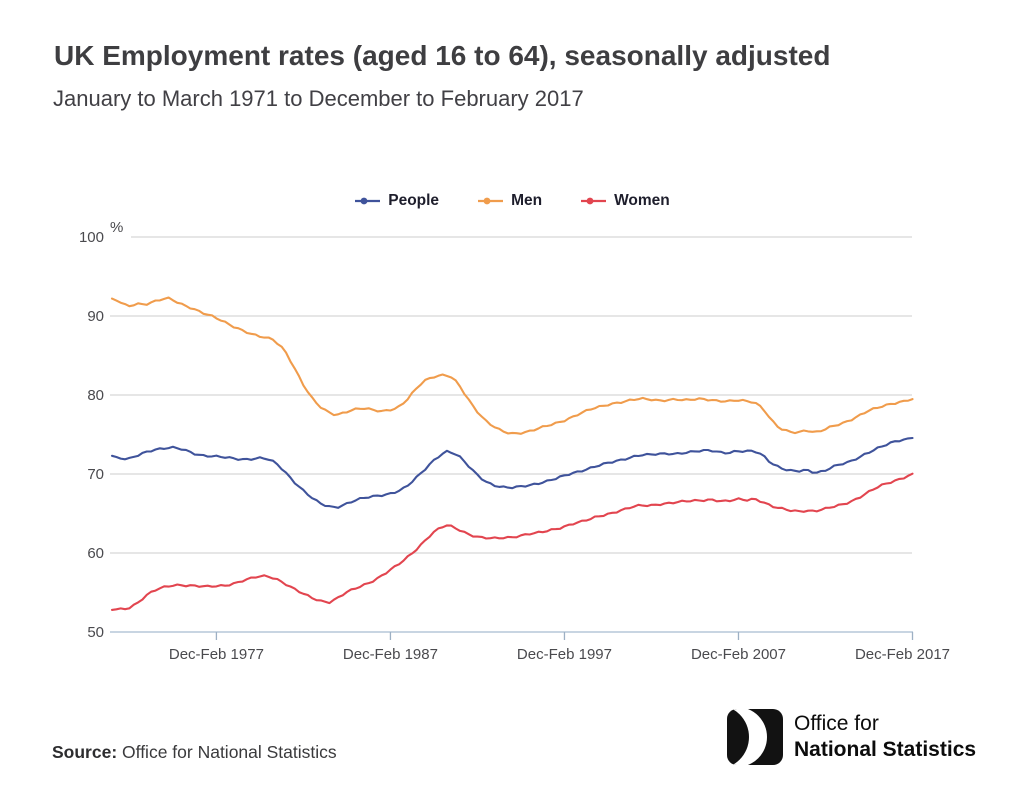  Describe the element at coordinates (95, 395) in the screenshot. I see `y-tick-label-80: 80` at that location.